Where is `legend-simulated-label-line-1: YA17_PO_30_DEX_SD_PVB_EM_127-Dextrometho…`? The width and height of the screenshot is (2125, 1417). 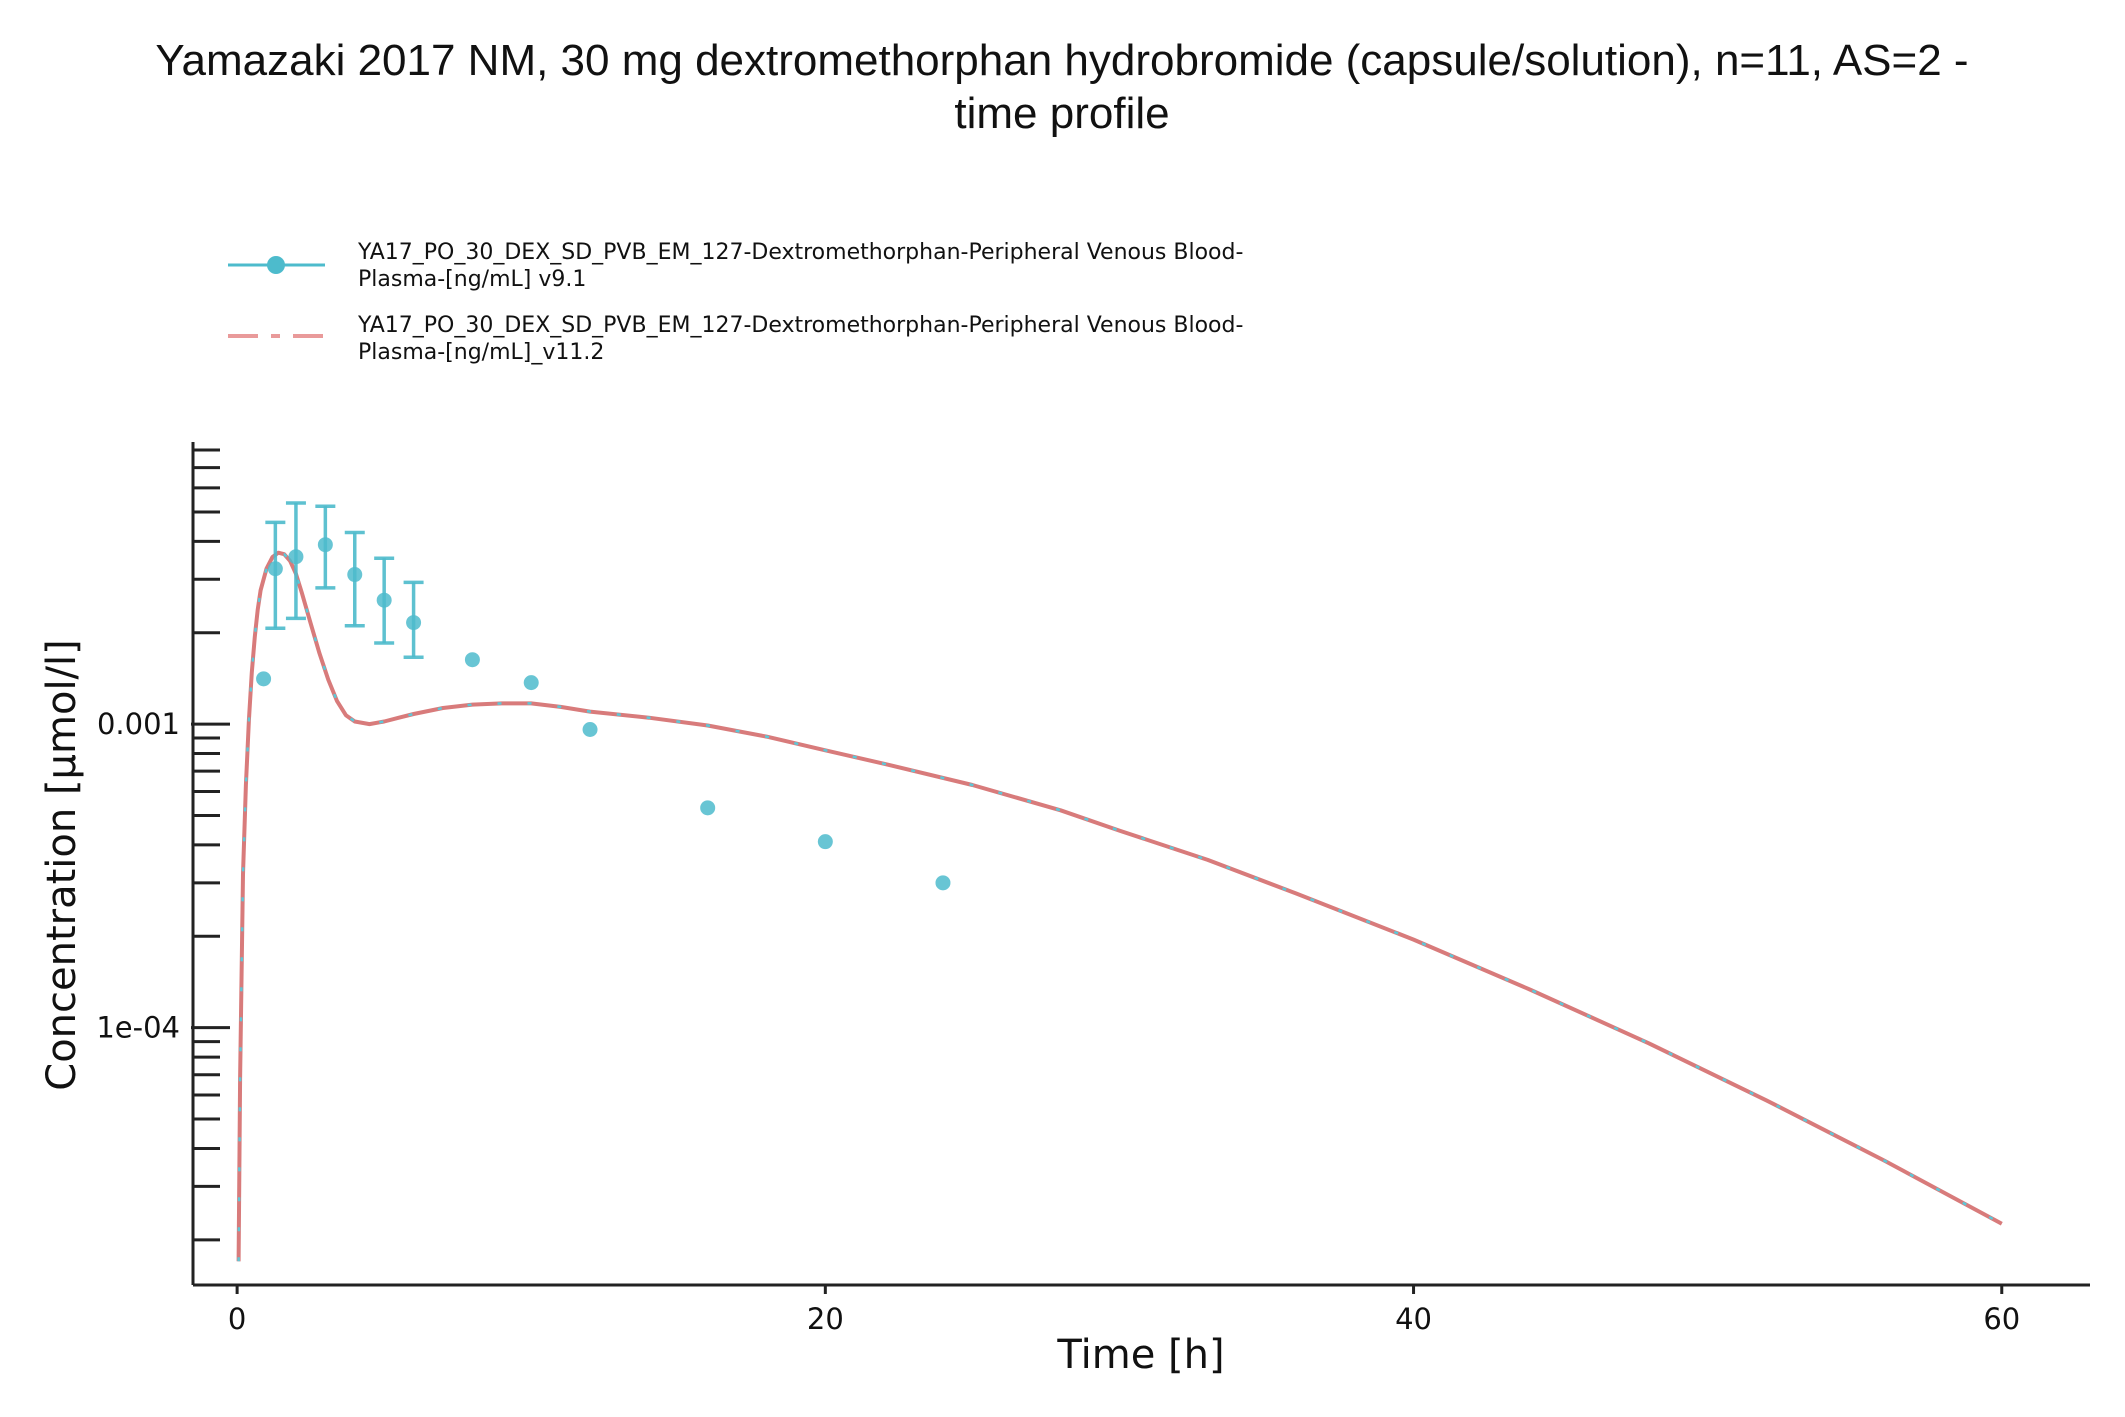 legend-simulated-label-line-1: YA17_PO_30_DEX_SD_PVB_EM_127-Dextrometho… is located at coordinates (800, 325).